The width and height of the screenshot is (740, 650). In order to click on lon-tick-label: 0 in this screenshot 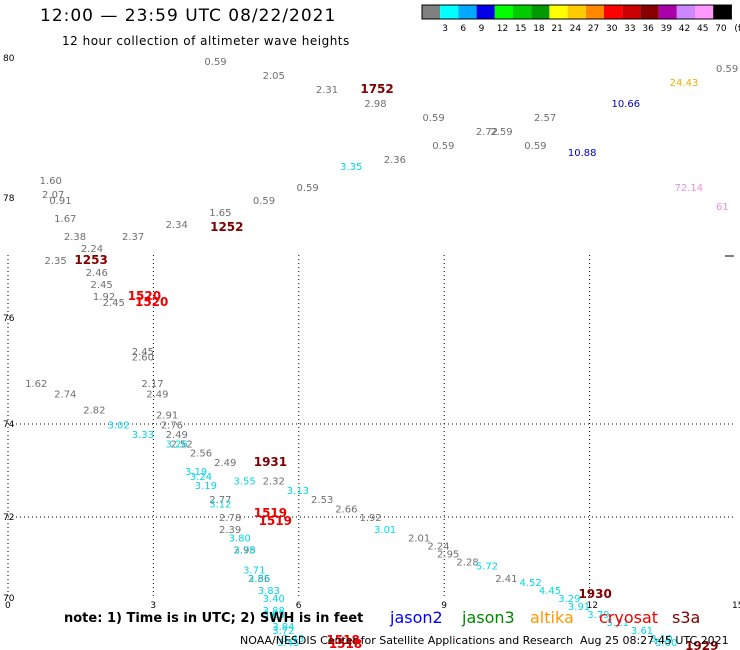, I will do `click(8, 606)`.